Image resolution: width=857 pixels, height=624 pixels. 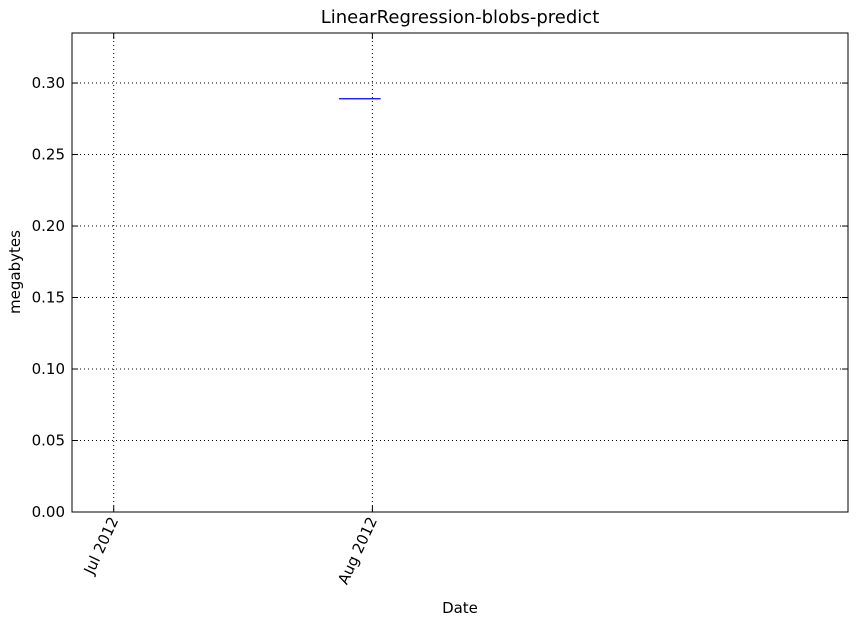 What do you see at coordinates (460, 17) in the screenshot?
I see `chart-title: LinearRegression-blobs-predict` at bounding box center [460, 17].